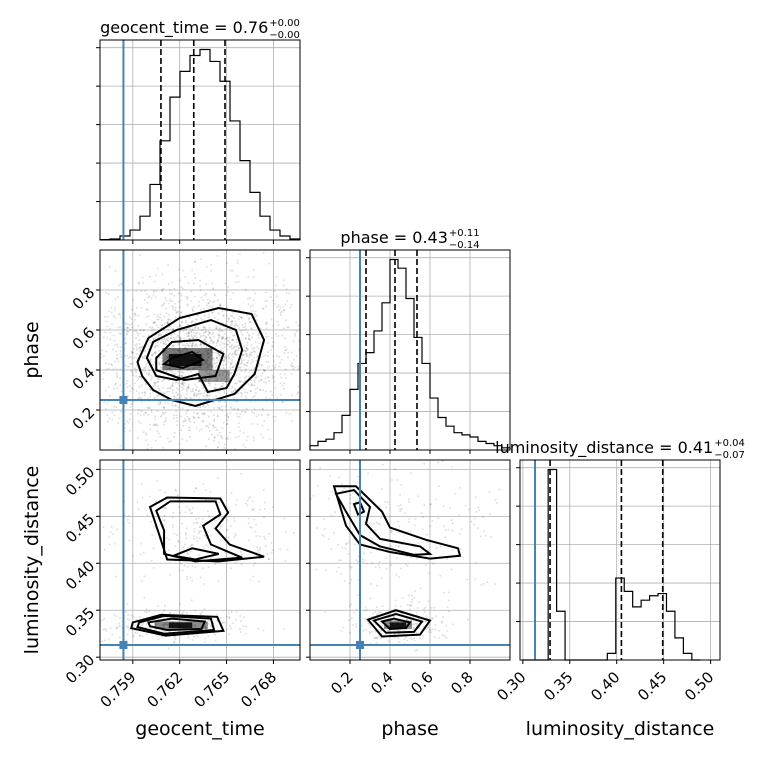 Image resolution: width=760 pixels, height=760 pixels. Describe the element at coordinates (382, 683) in the screenshot. I see `x-tick-label: 0.4` at that location.